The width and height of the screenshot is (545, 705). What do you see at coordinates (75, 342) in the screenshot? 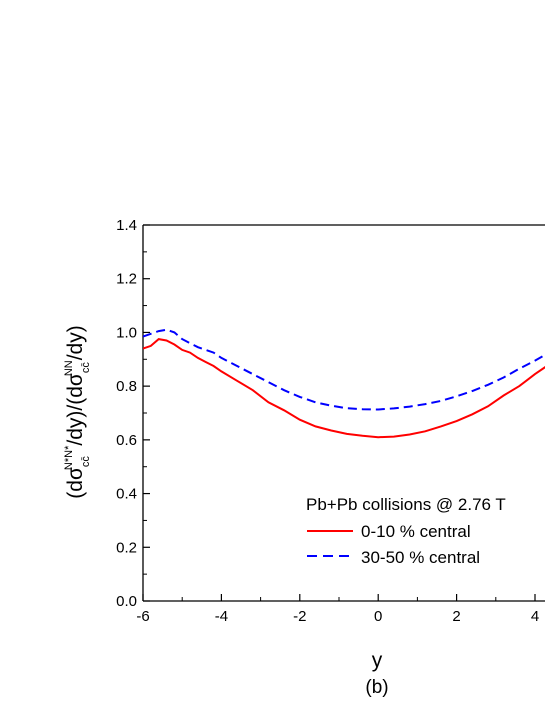
I see `ylabel-suffix: /dy)` at bounding box center [75, 342].